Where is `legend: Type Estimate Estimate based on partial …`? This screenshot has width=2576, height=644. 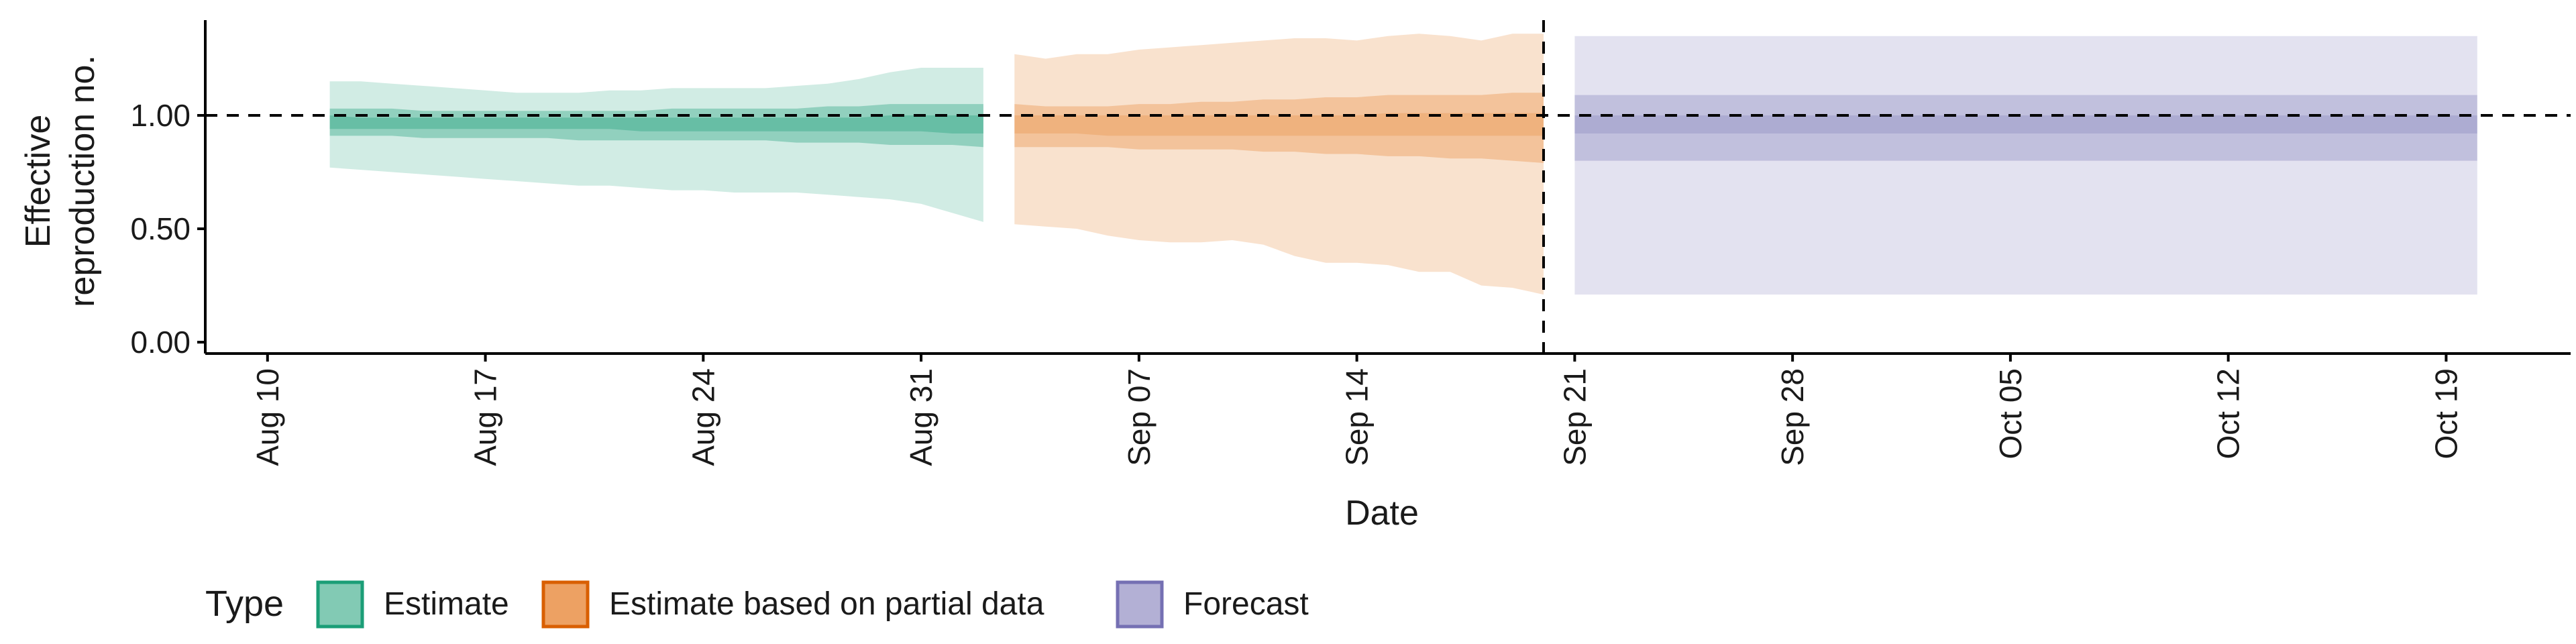 legend: Type Estimate Estimate based on partial … is located at coordinates (757, 604).